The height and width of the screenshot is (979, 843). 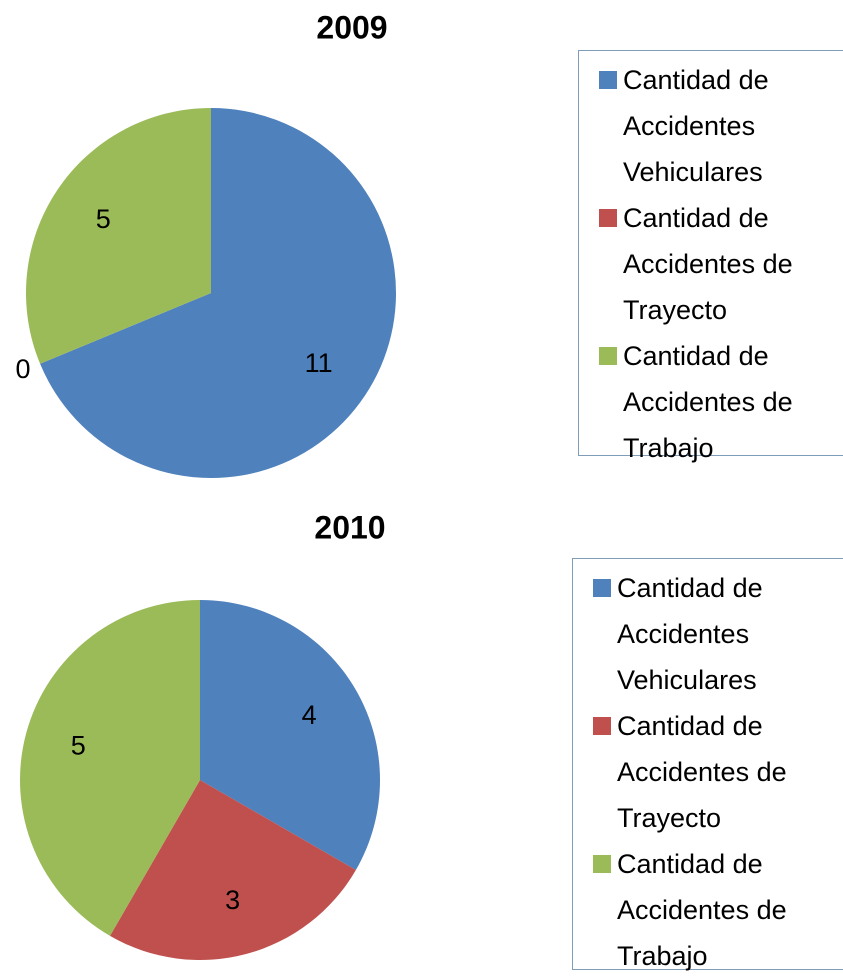 I want to click on data-label: 0, so click(x=22, y=369).